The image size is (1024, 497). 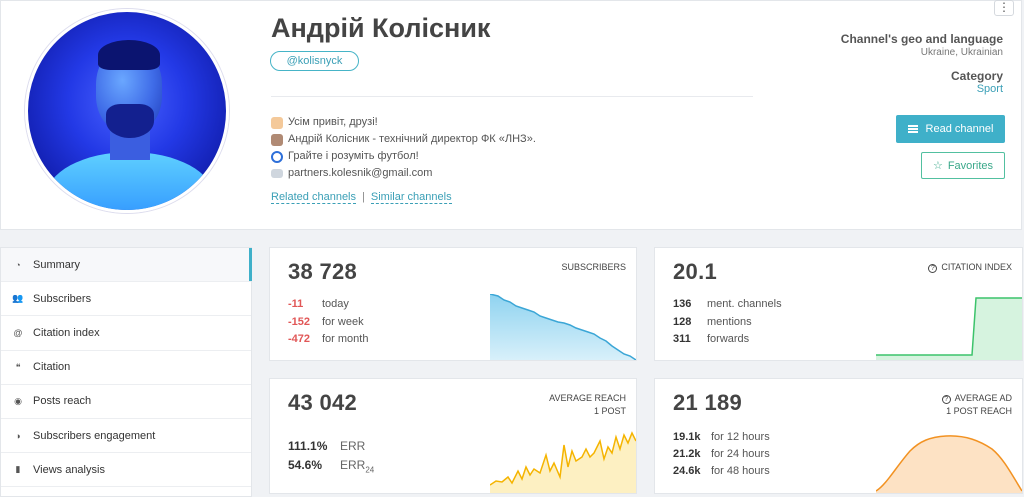 I want to click on err-value: 111.1%, so click(x=308, y=446).